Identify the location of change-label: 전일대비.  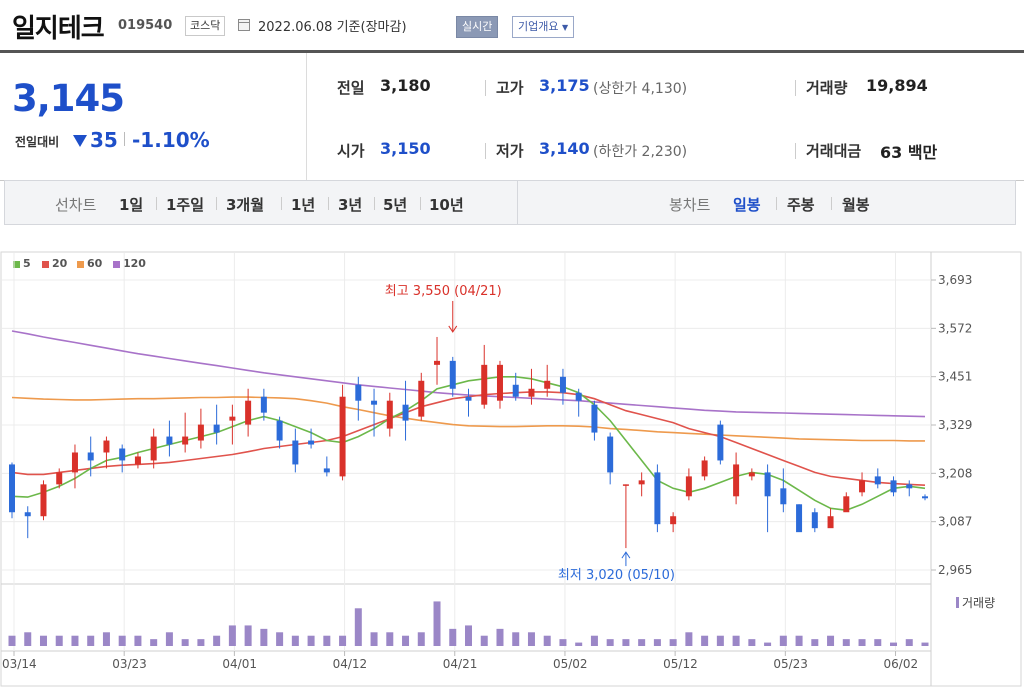
(37, 142).